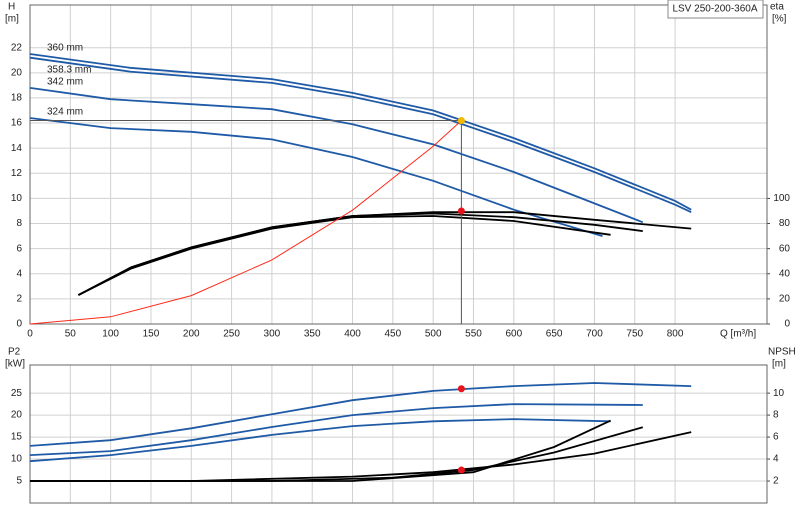  I want to click on y-tick-label: 5, so click(19, 481).